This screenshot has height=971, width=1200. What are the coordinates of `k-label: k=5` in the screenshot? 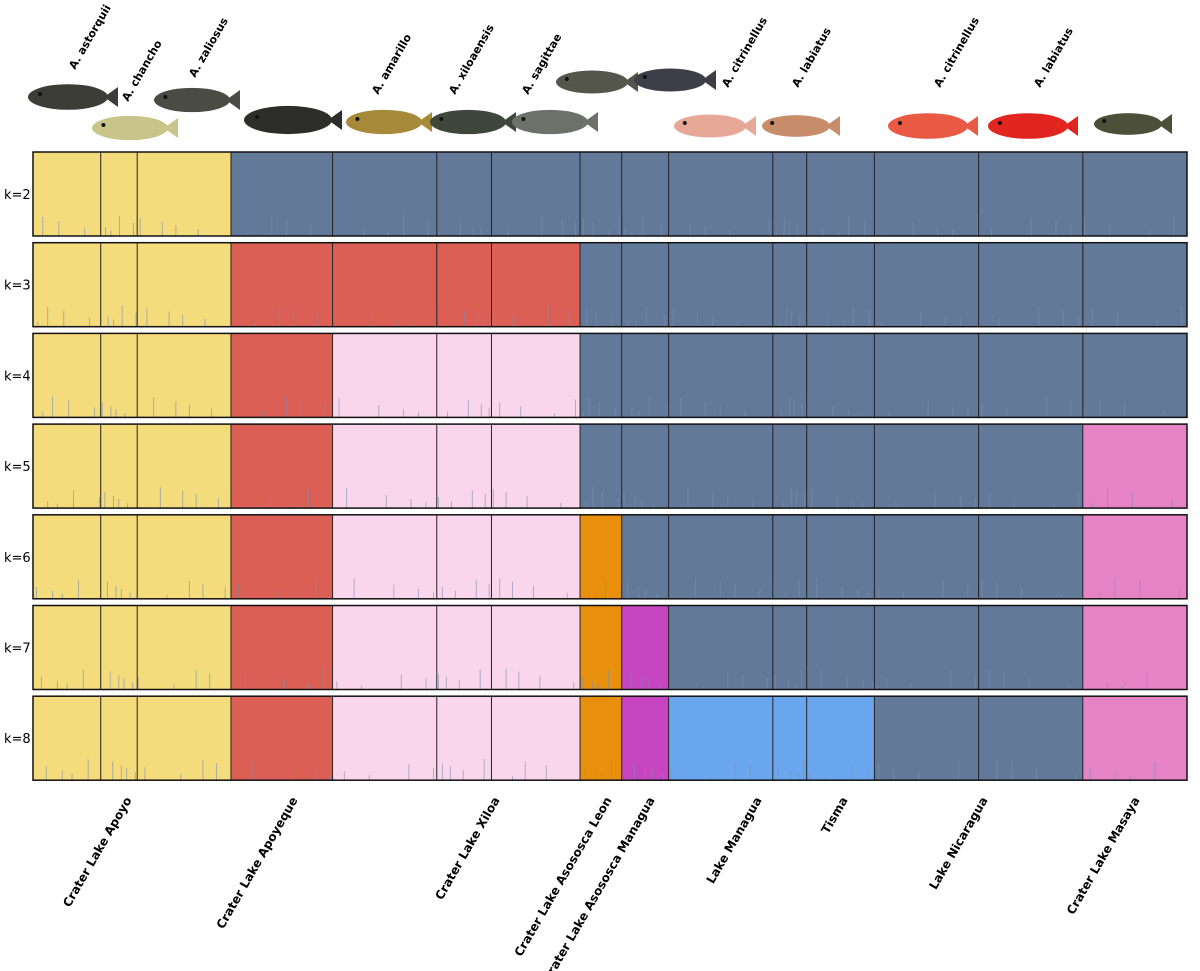 It's located at (17, 467).